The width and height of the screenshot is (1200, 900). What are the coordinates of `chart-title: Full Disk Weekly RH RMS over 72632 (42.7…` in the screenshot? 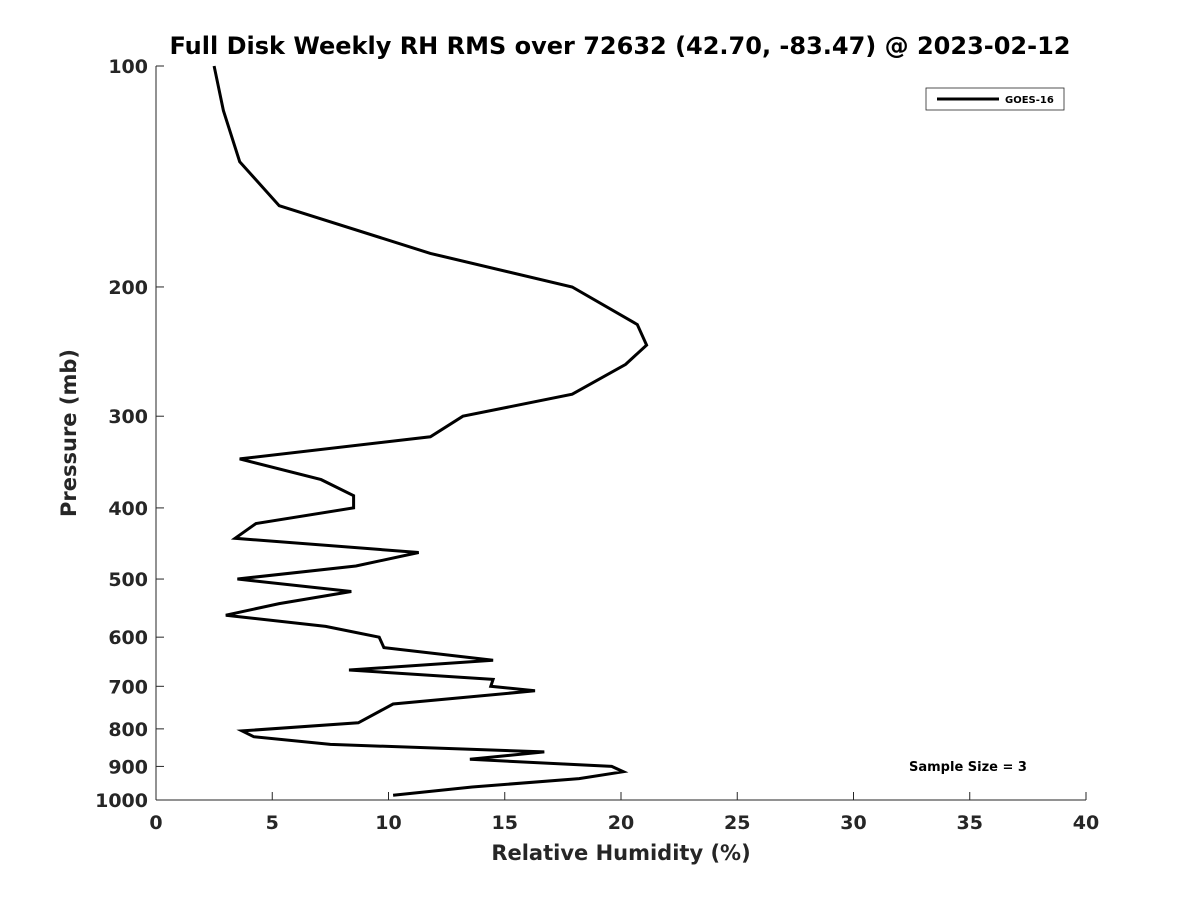 It's located at (619, 46).